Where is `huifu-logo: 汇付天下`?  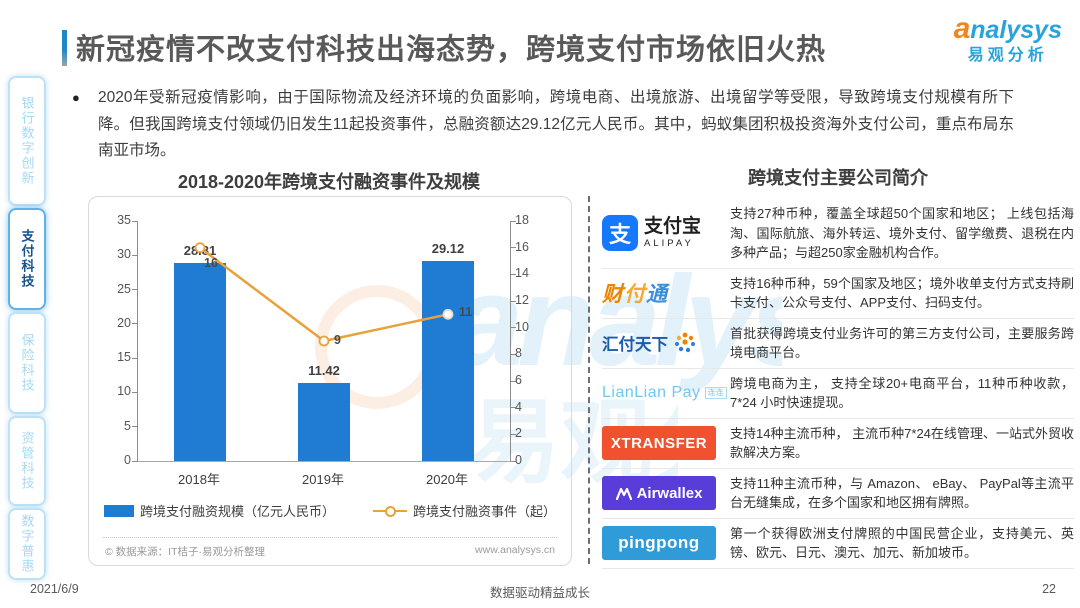
huifu-logo: 汇付天下 is located at coordinates (649, 343).